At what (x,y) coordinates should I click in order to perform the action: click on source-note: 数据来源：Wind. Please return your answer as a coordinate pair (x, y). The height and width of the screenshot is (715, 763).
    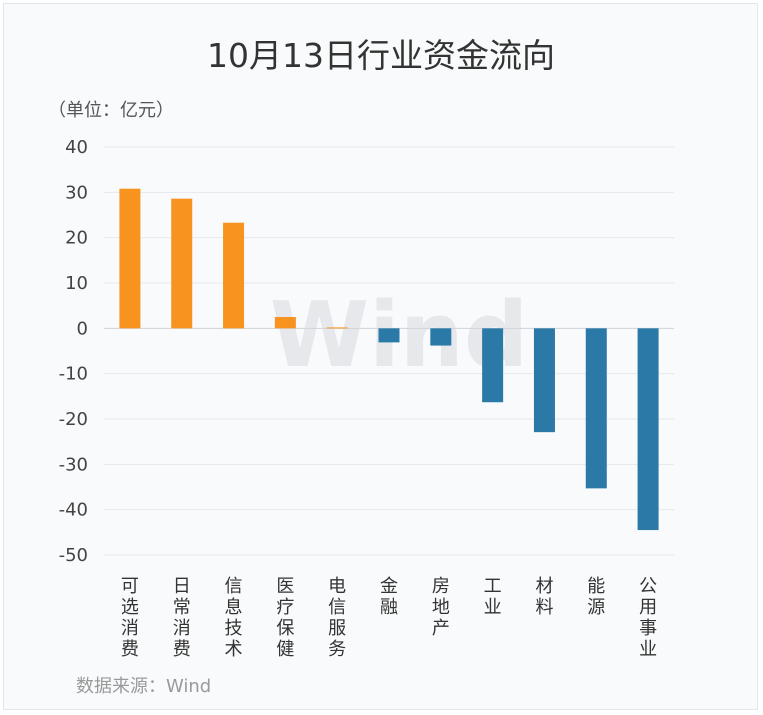
    Looking at the image, I should click on (143, 686).